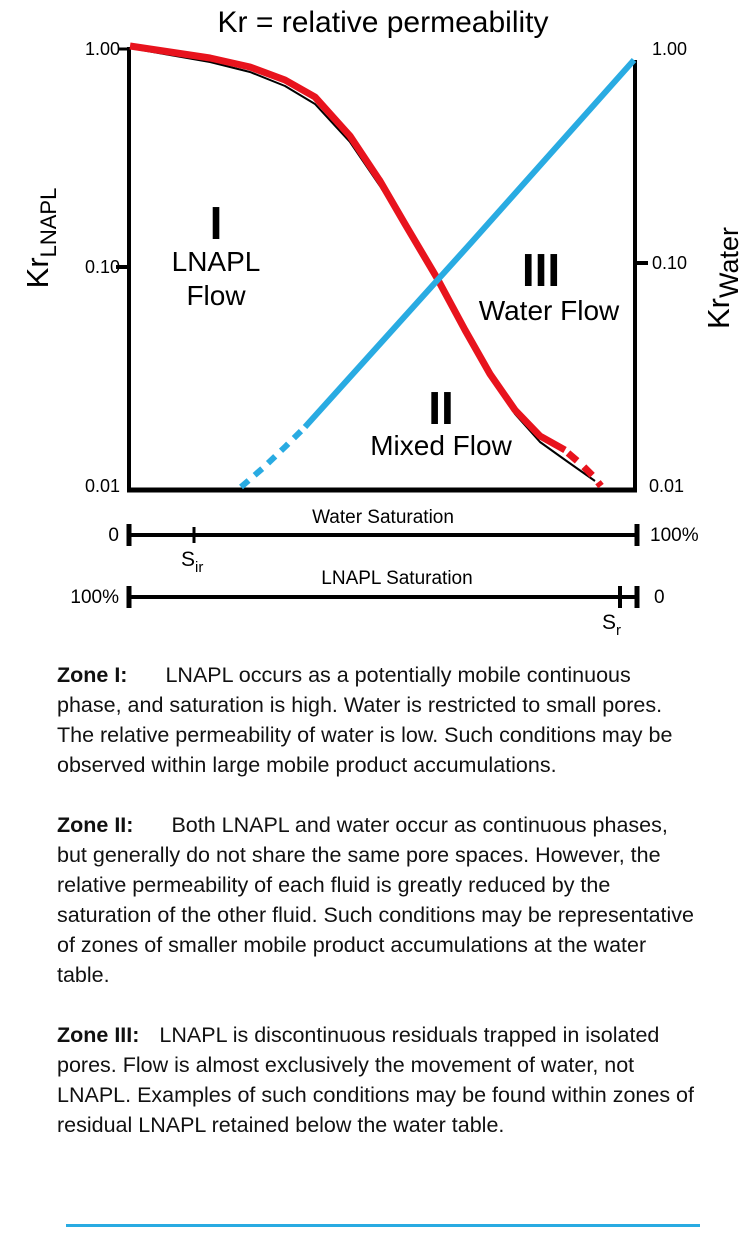  Describe the element at coordinates (469, 244) in the screenshot. I see `water-curve-solid` at that location.